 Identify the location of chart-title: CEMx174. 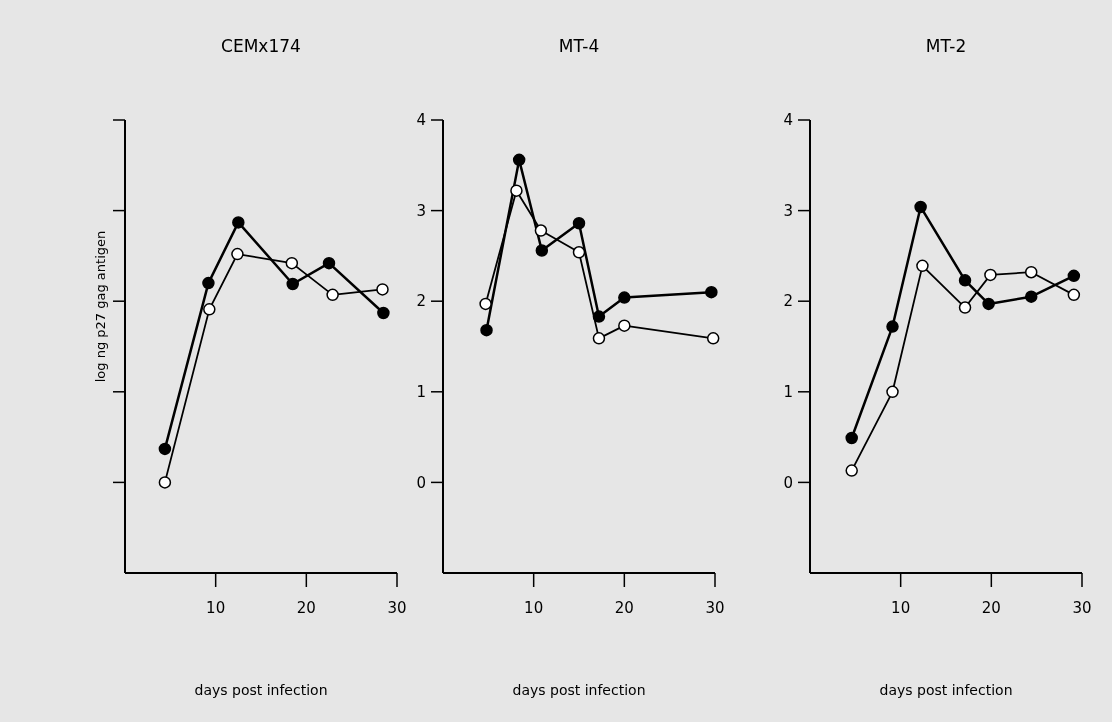
(261, 46).